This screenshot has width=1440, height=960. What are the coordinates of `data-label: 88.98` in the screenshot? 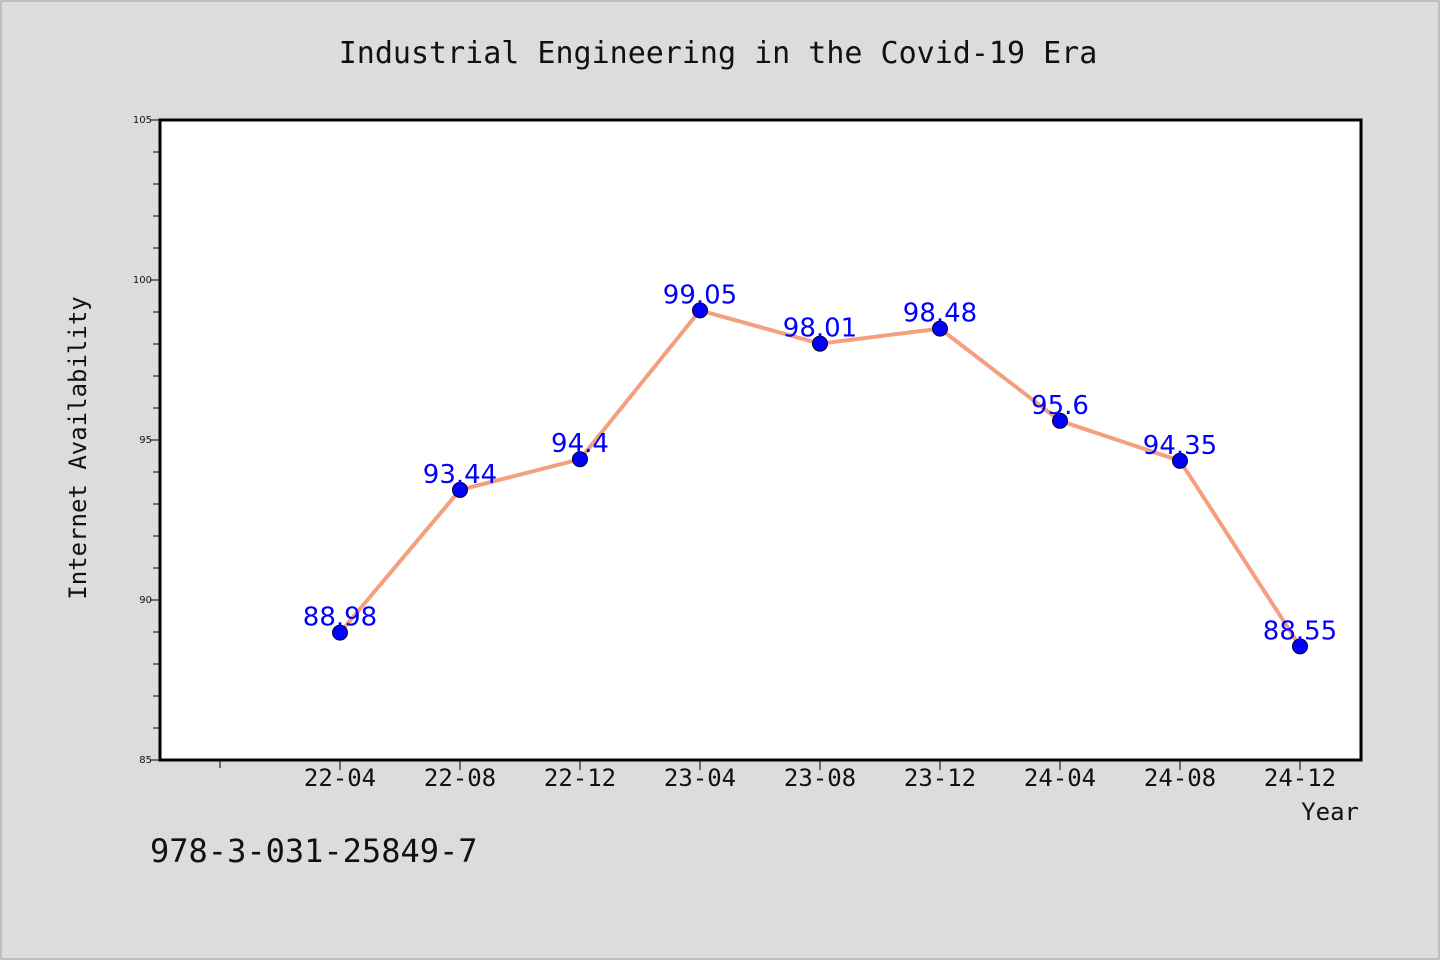 It's located at (340, 618).